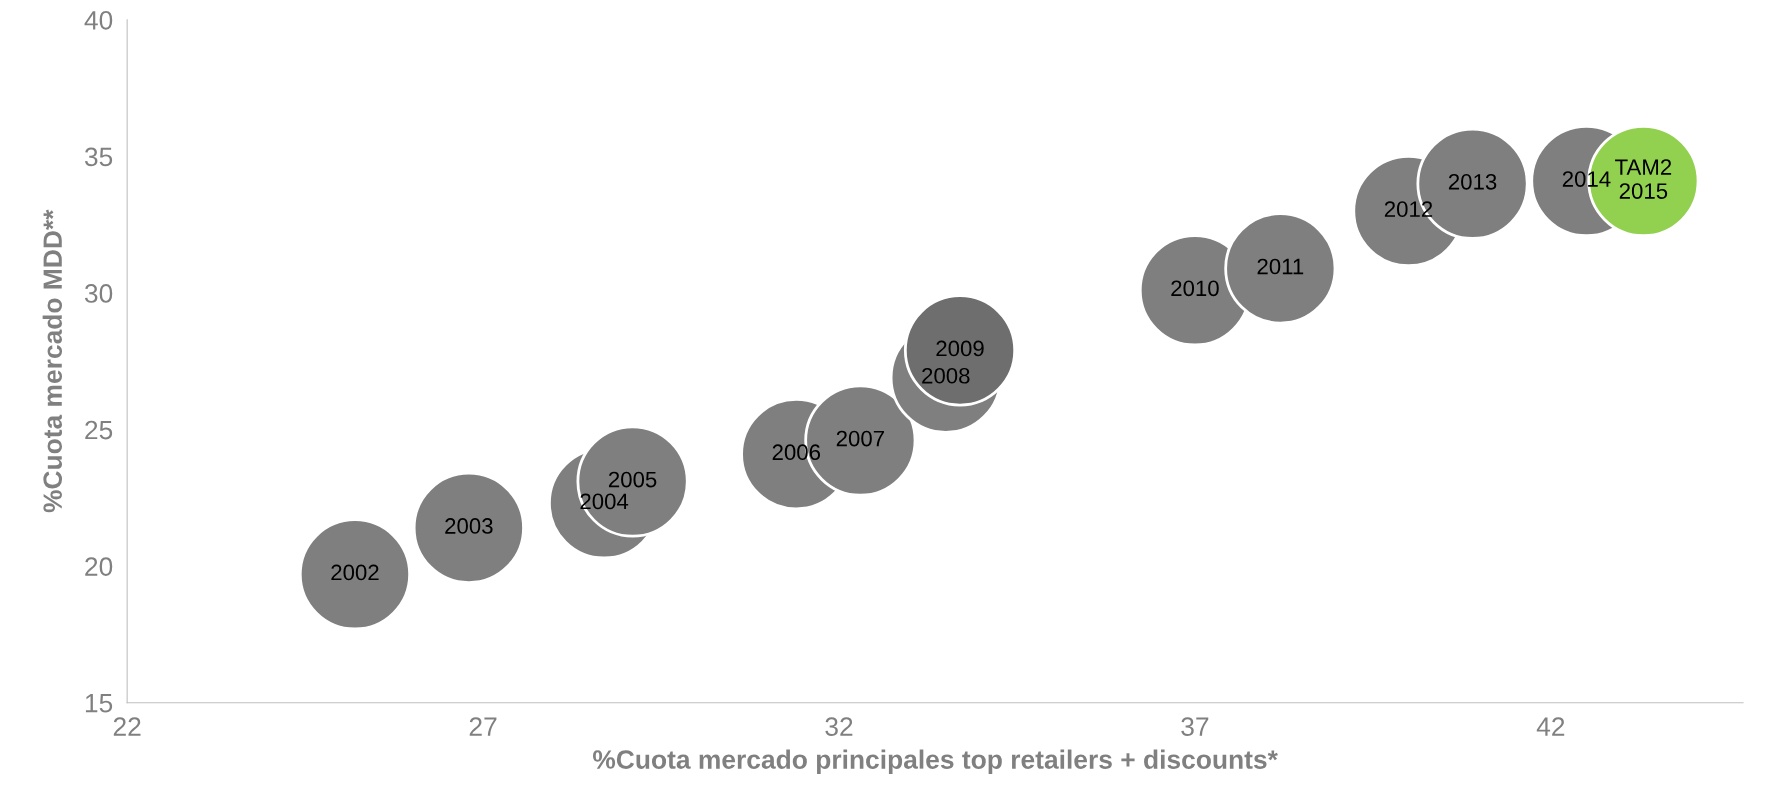  I want to click on y-tick-label: 40, so click(98, 20).